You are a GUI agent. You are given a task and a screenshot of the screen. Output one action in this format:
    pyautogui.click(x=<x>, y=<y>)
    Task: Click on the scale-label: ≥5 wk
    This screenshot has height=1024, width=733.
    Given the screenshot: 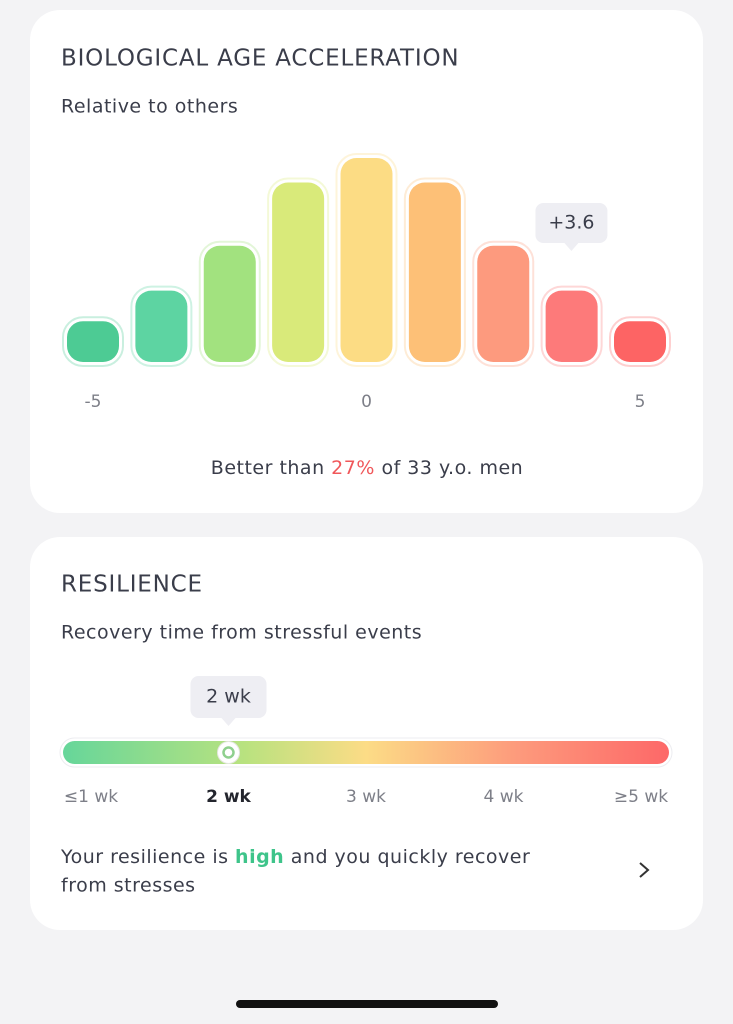 What is the action you would take?
    pyautogui.click(x=641, y=797)
    